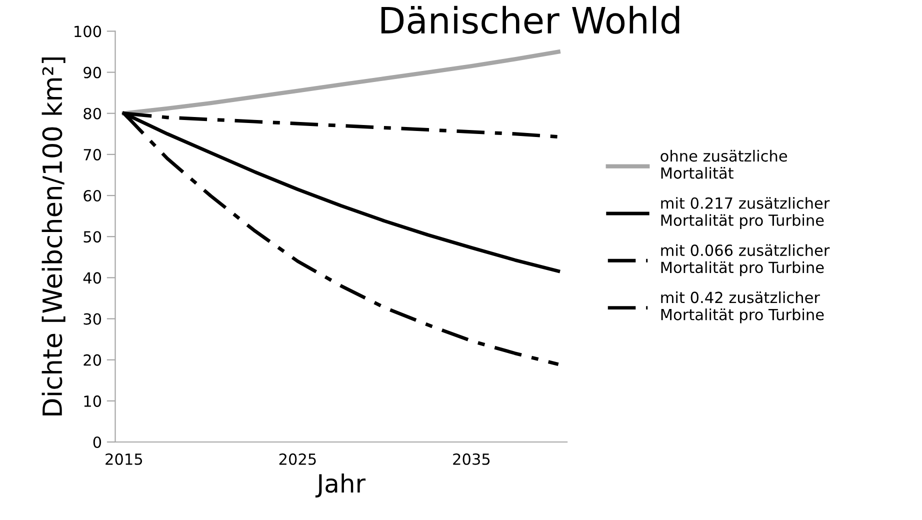 The width and height of the screenshot is (922, 520). What do you see at coordinates (88, 32) in the screenshot?
I see `y-tick-label: 100` at bounding box center [88, 32].